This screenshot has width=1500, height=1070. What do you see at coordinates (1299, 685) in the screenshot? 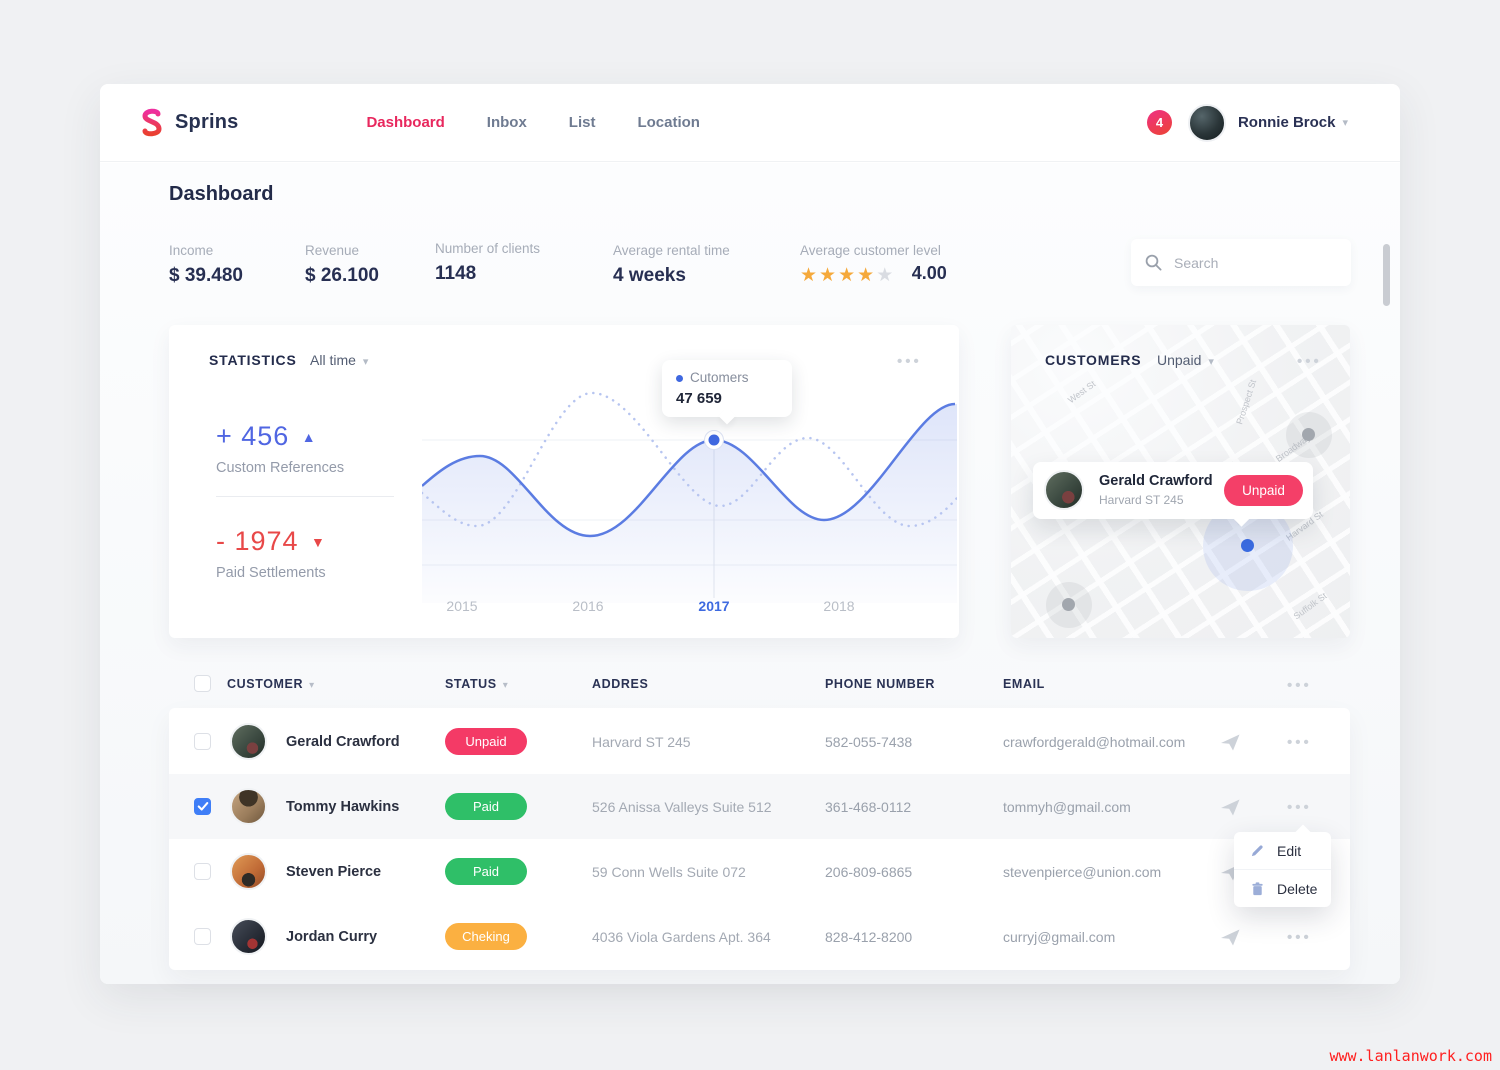
I see `table-menu-icon: •••` at bounding box center [1299, 685].